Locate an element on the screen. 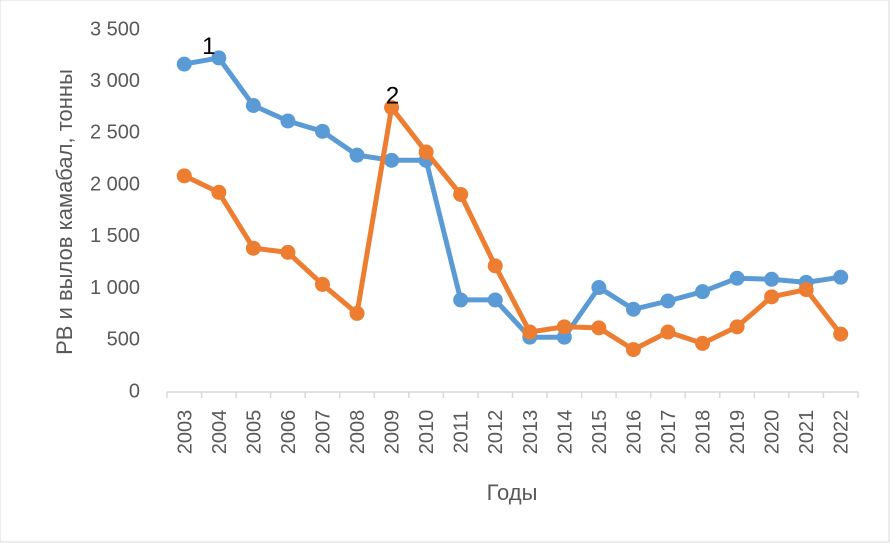 Image resolution: width=890 pixels, height=543 pixels. x-tick-label: 2020 is located at coordinates (773, 432).